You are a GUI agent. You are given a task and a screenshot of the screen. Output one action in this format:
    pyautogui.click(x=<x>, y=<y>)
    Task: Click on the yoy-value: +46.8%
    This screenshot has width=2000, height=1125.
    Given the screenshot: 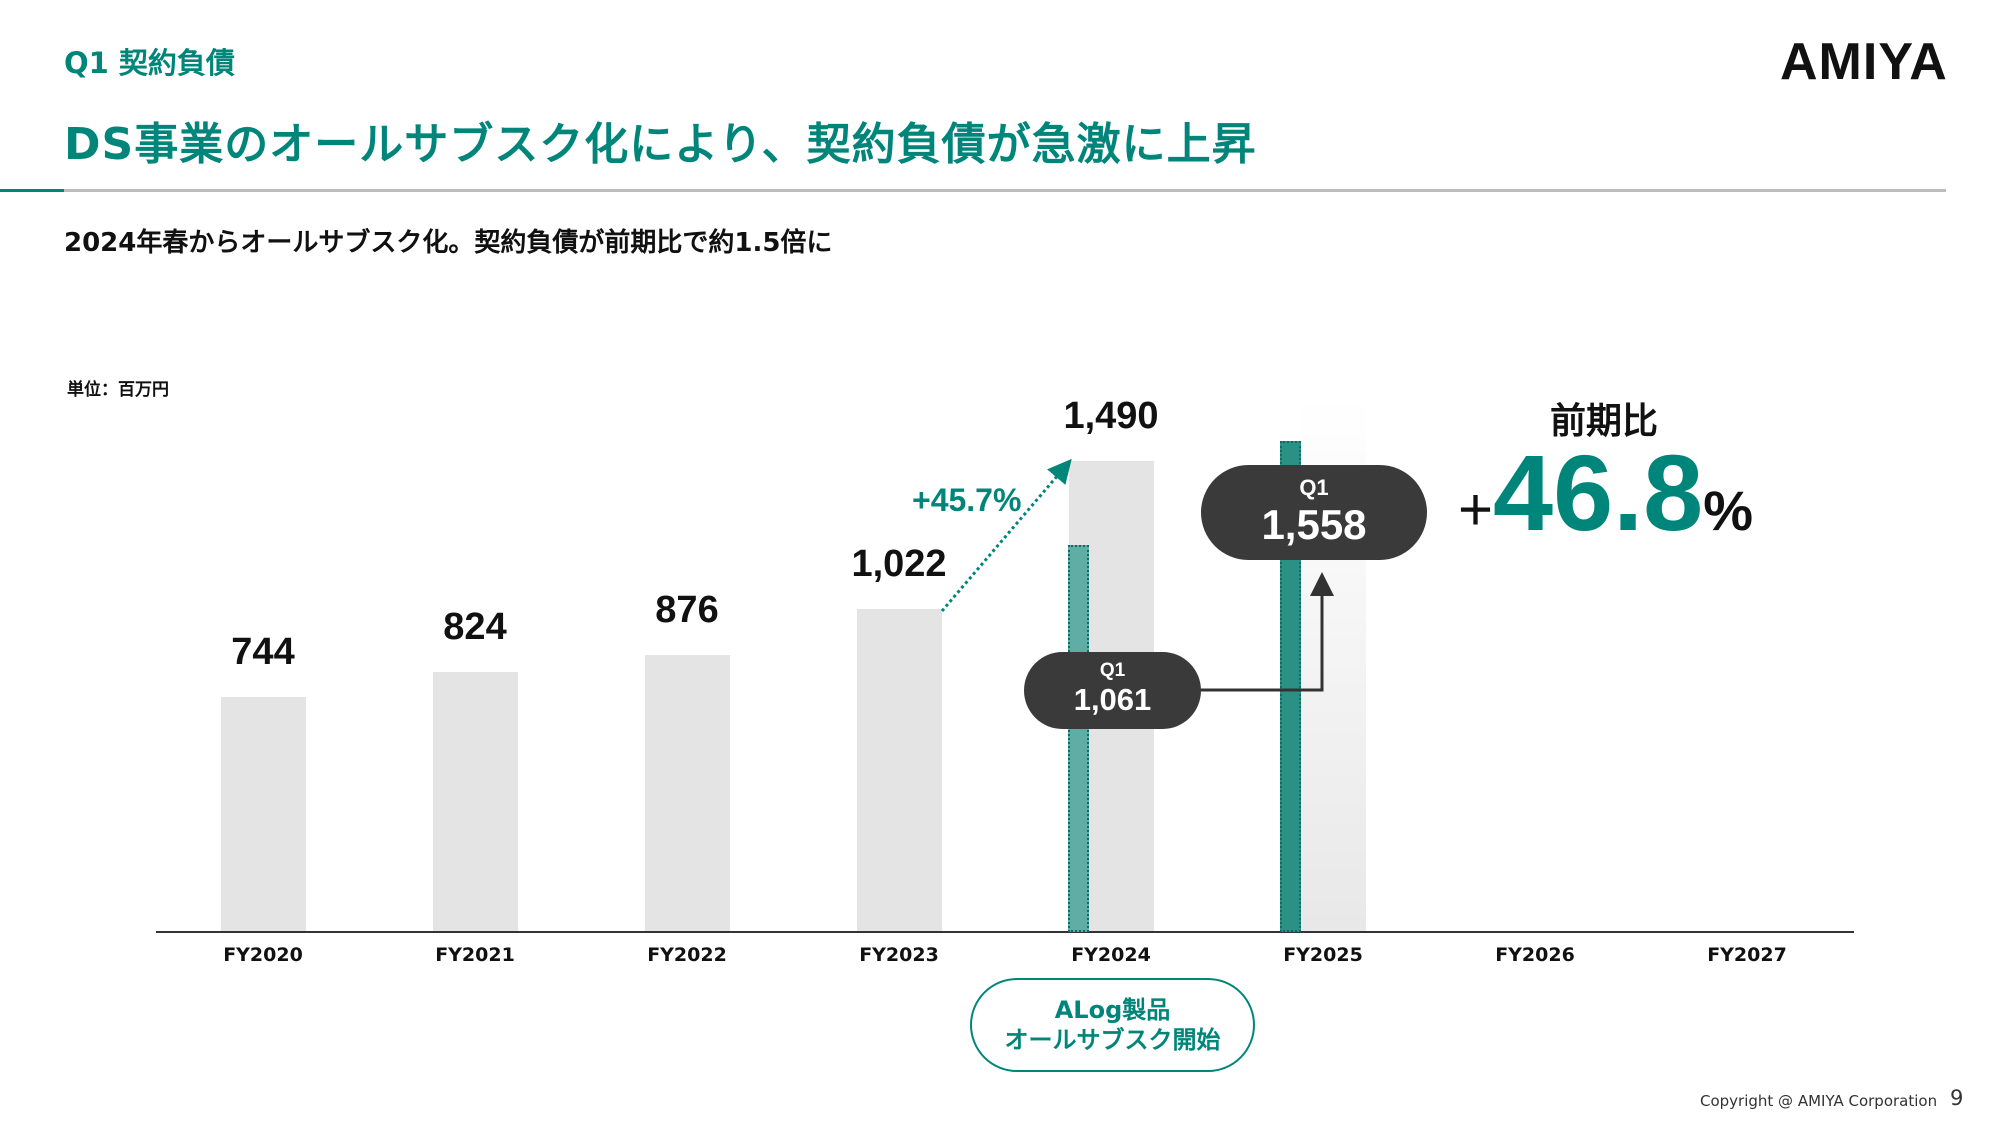 What is the action you would take?
    pyautogui.click(x=1605, y=492)
    